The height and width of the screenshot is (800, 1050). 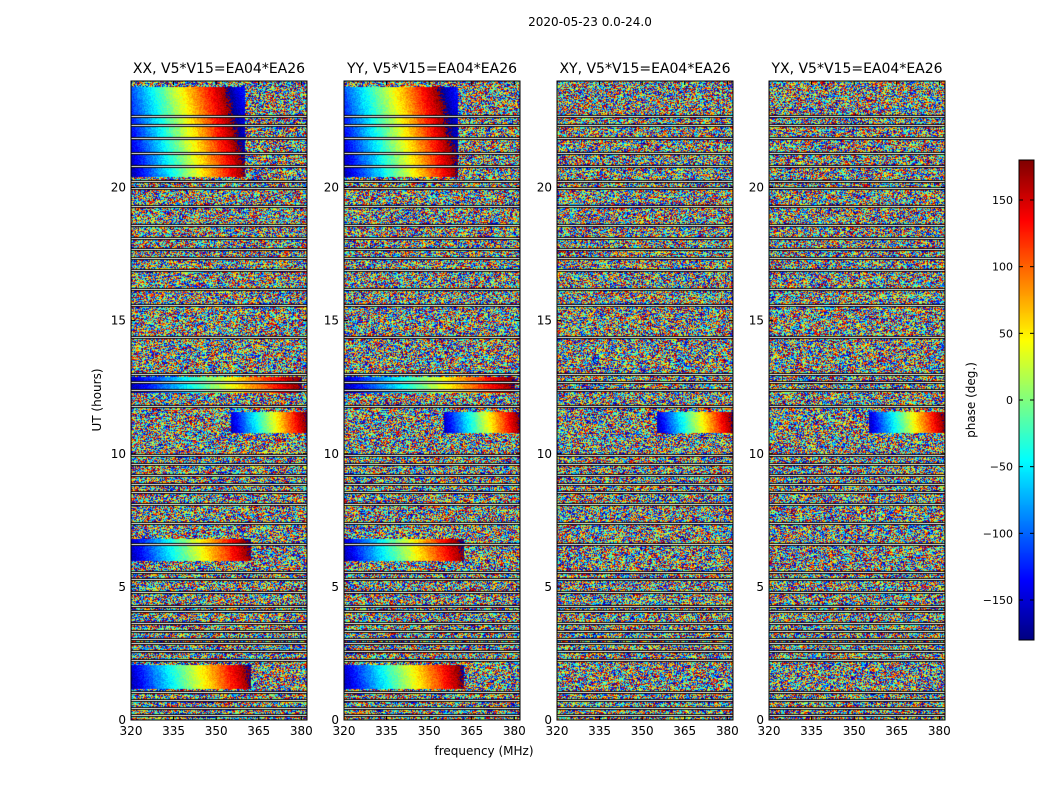 What do you see at coordinates (998, 600) in the screenshot?
I see `colorbar-tick-label: −150` at bounding box center [998, 600].